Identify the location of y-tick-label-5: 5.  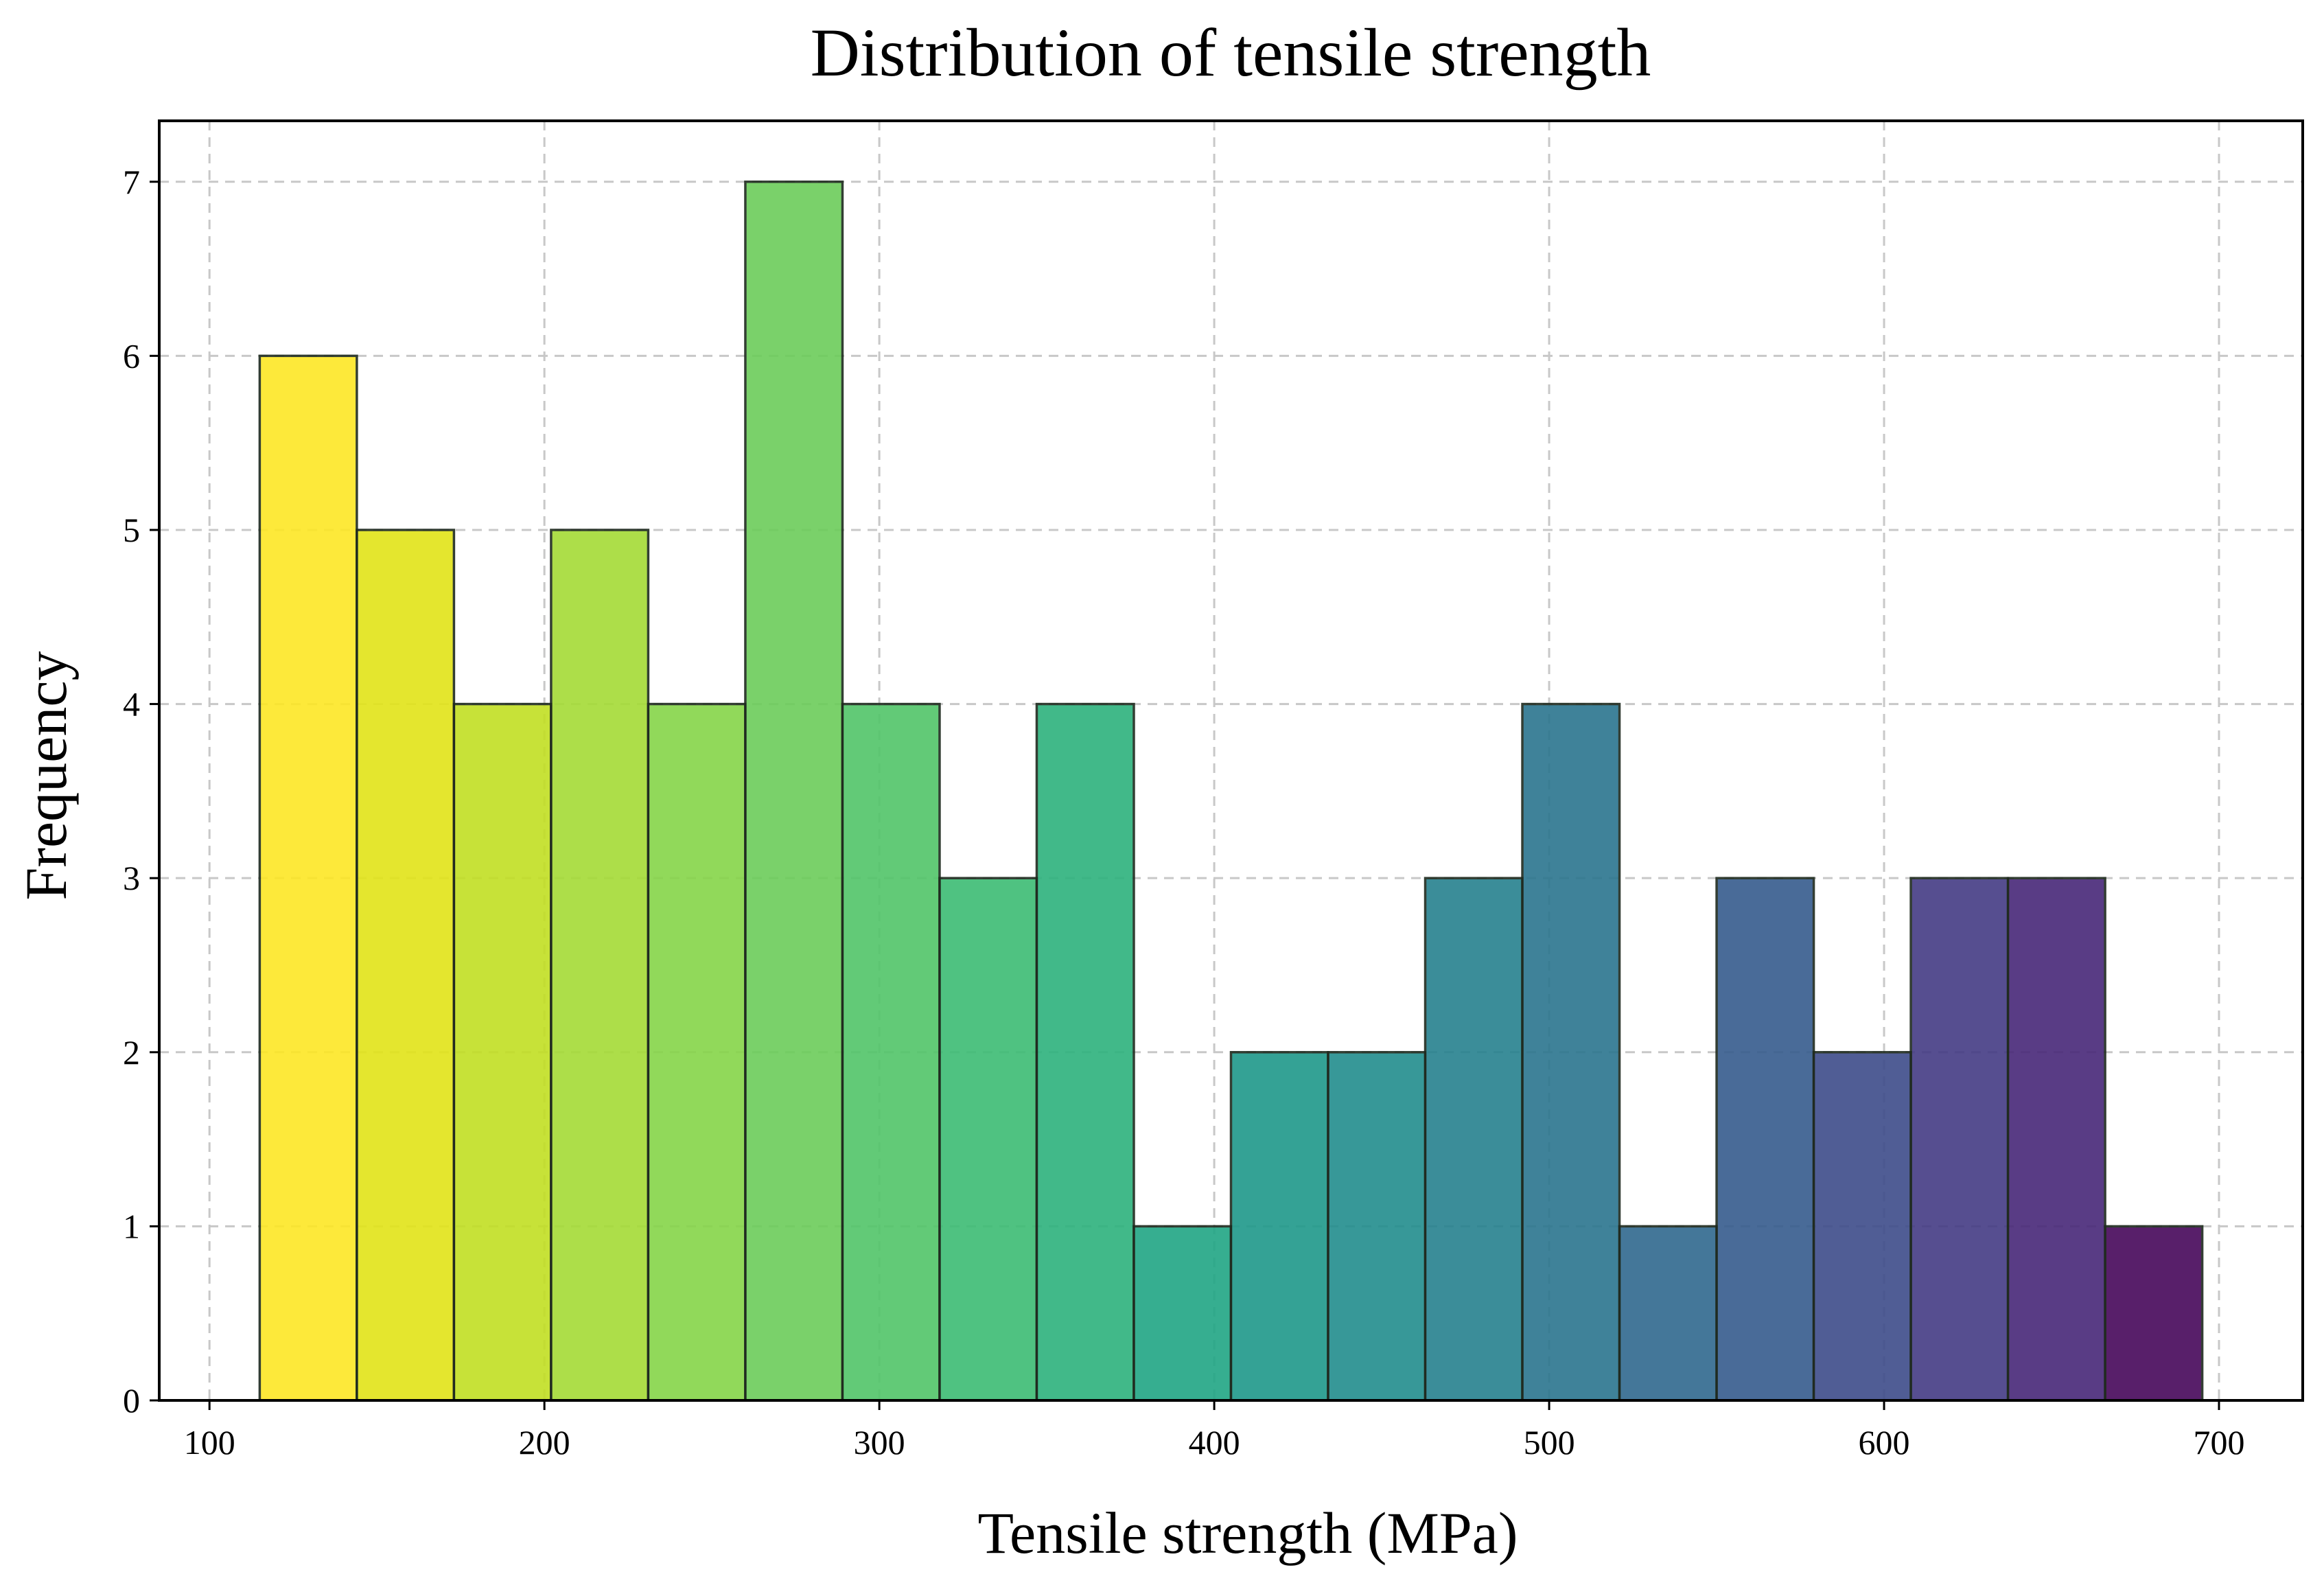
(131, 530).